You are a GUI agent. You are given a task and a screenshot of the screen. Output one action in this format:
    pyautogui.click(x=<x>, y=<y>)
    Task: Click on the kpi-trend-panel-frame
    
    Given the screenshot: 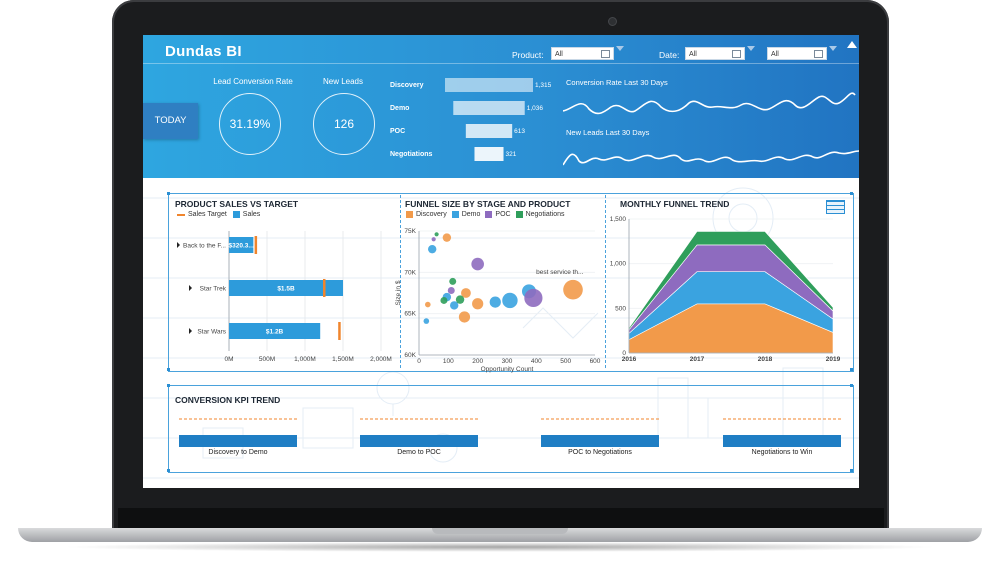 What is the action you would take?
    pyautogui.click(x=511, y=429)
    